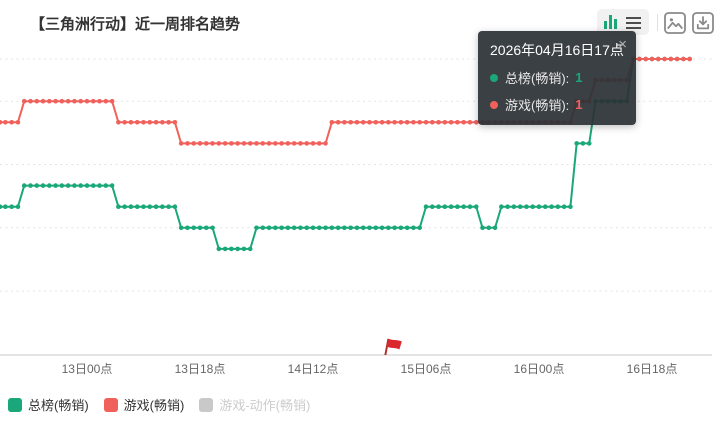 This screenshot has width=720, height=440. What do you see at coordinates (254, 404) in the screenshot?
I see `legend-item-game-action-bestseller: 游戏-动作(畅销)` at bounding box center [254, 404].